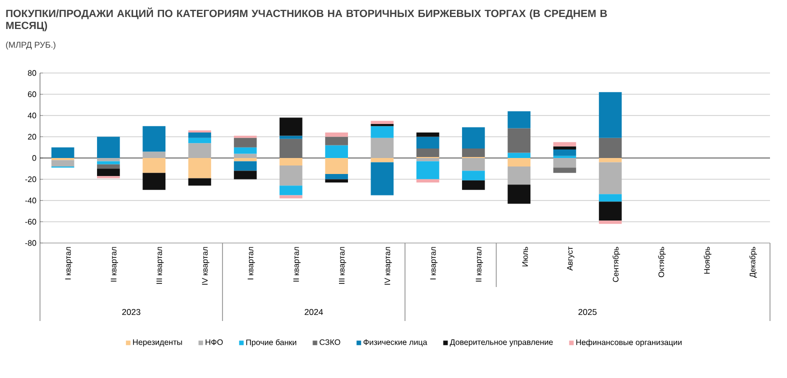  I want to click on x-tick-label: Октябрь, so click(662, 262).